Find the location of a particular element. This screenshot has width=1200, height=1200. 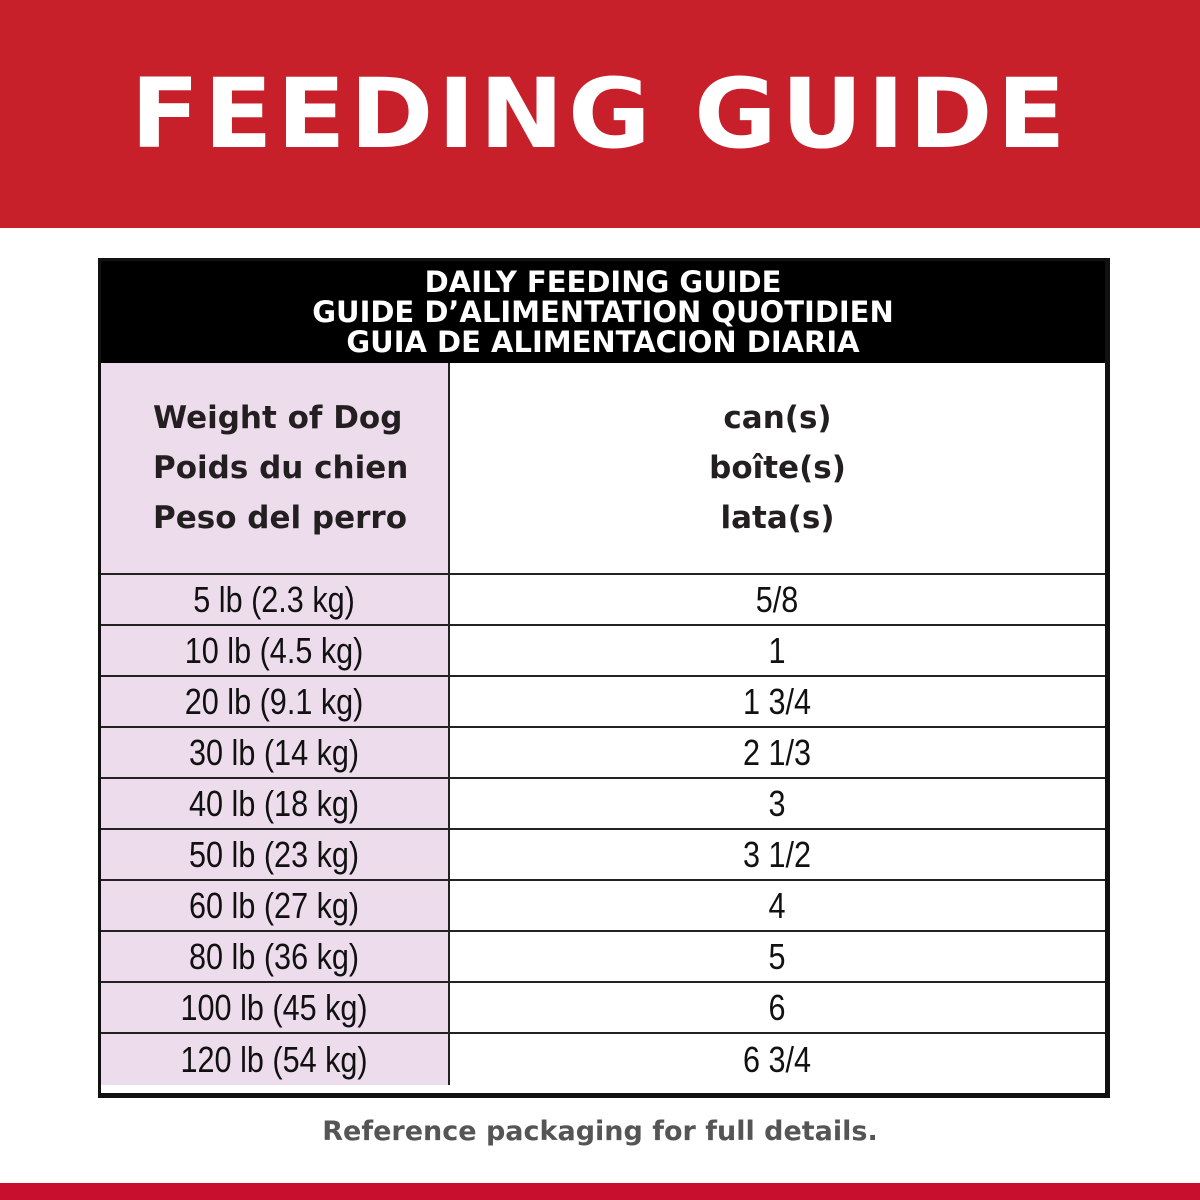

header-fr: boîte(s) is located at coordinates (777, 468).